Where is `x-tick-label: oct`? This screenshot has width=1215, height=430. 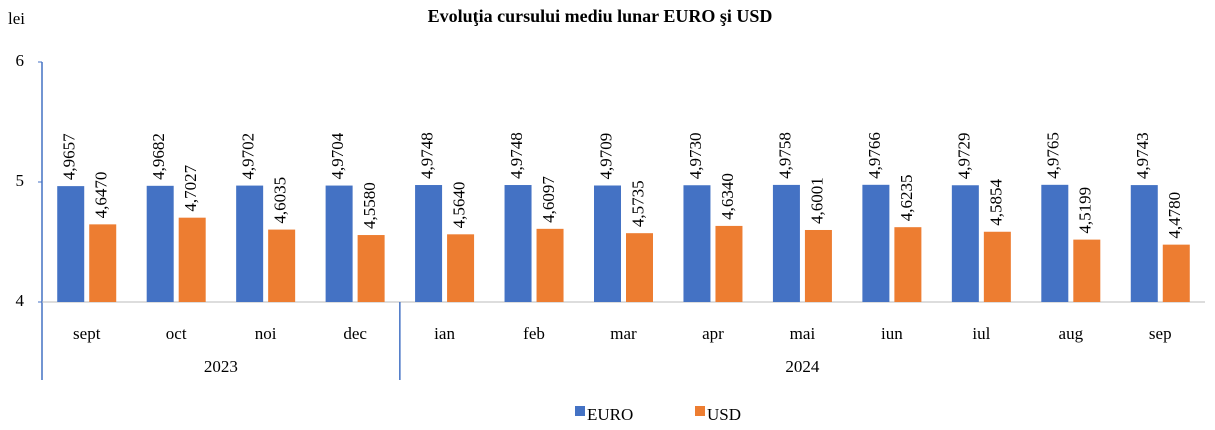 x-tick-label: oct is located at coordinates (176, 333).